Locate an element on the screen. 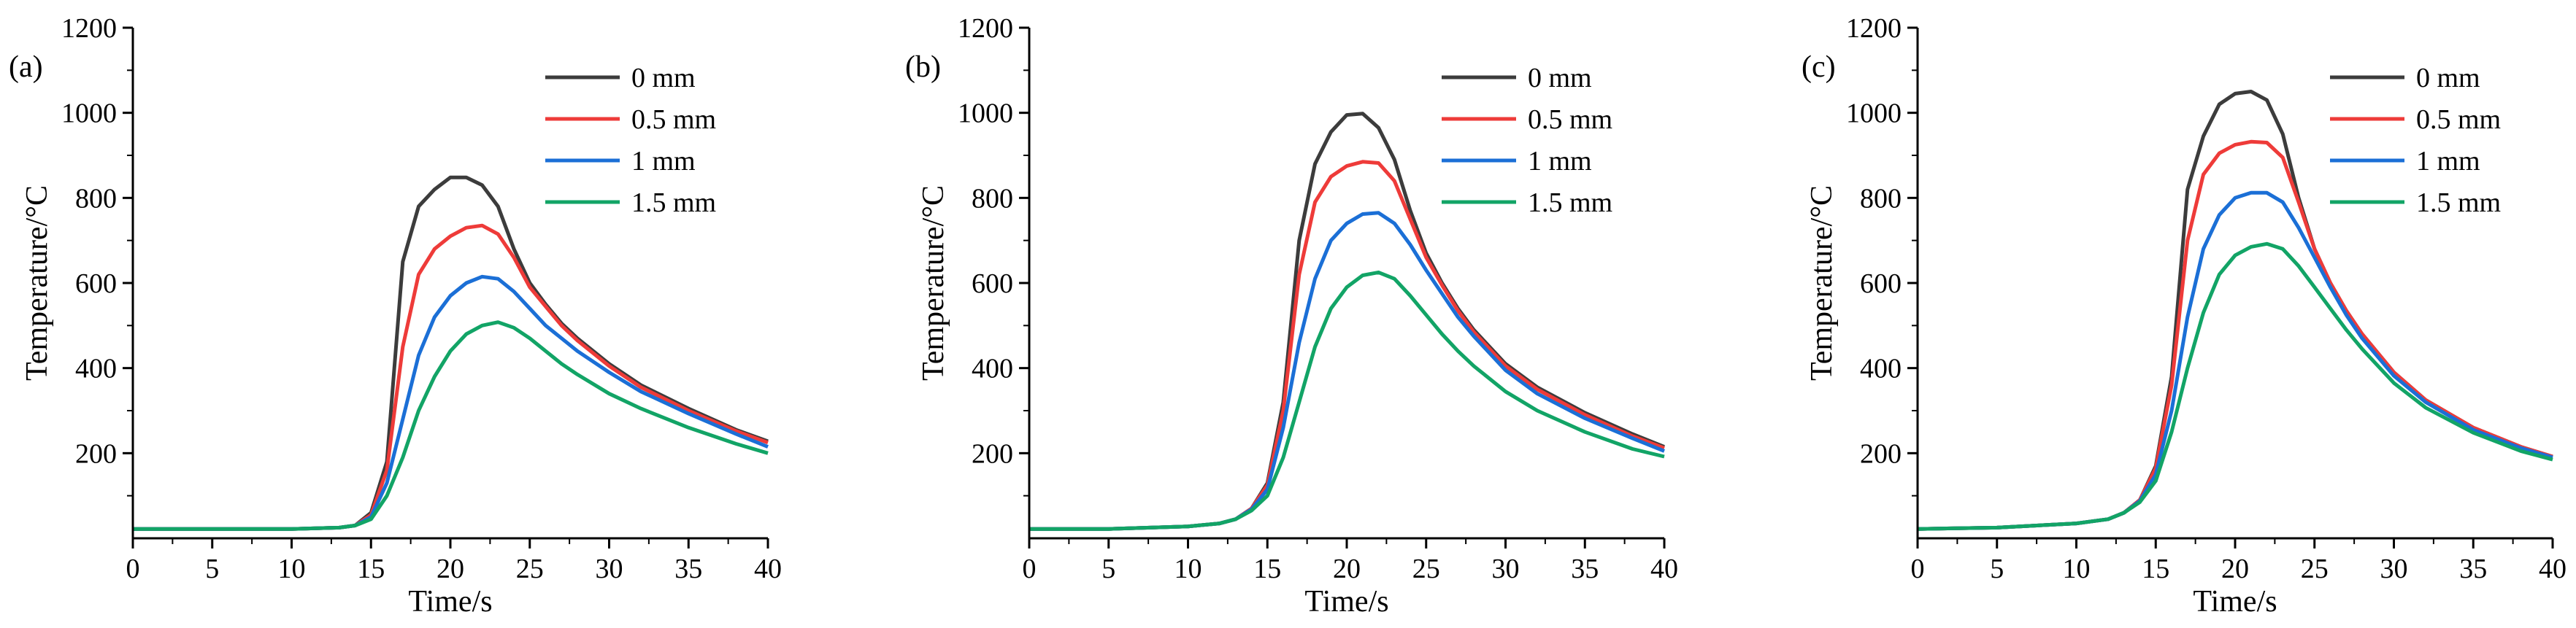  panel-label: (a) is located at coordinates (26, 67).